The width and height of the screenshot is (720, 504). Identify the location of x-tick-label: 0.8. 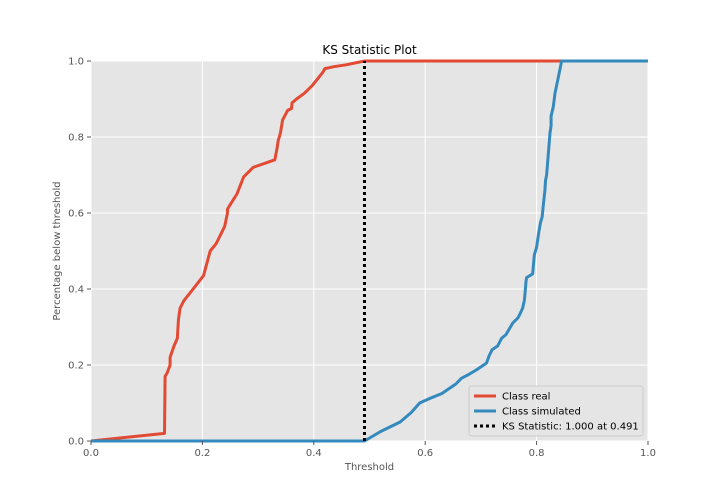
(537, 453).